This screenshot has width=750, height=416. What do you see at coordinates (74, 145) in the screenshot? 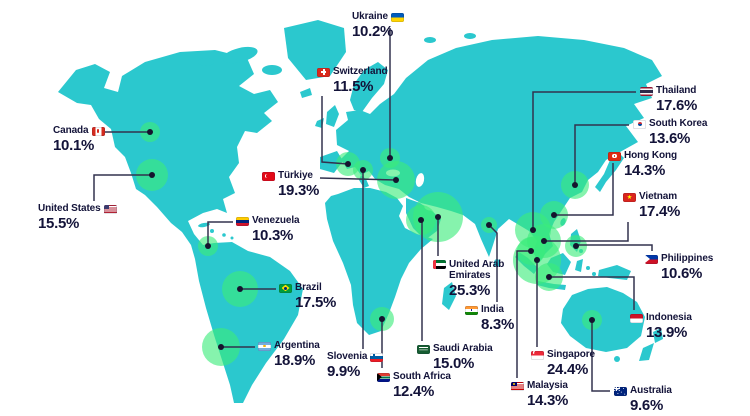
I see `country-value: 10.1%` at bounding box center [74, 145].